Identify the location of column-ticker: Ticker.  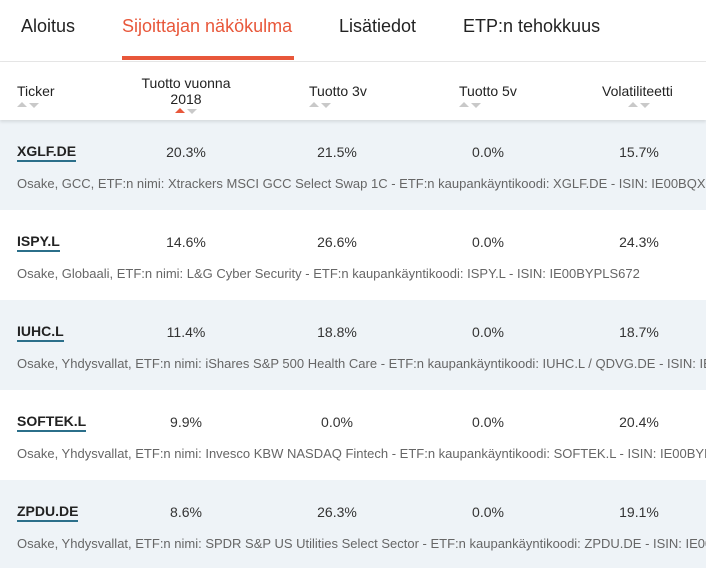
(36, 95).